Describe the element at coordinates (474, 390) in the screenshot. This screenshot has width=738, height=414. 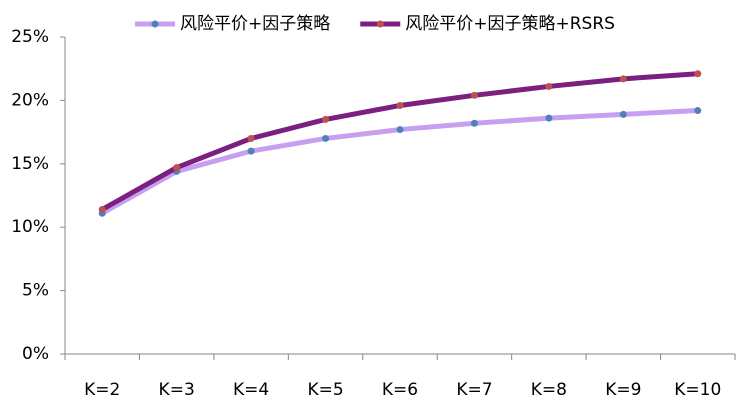
I see `x-tick-label: K=7` at that location.